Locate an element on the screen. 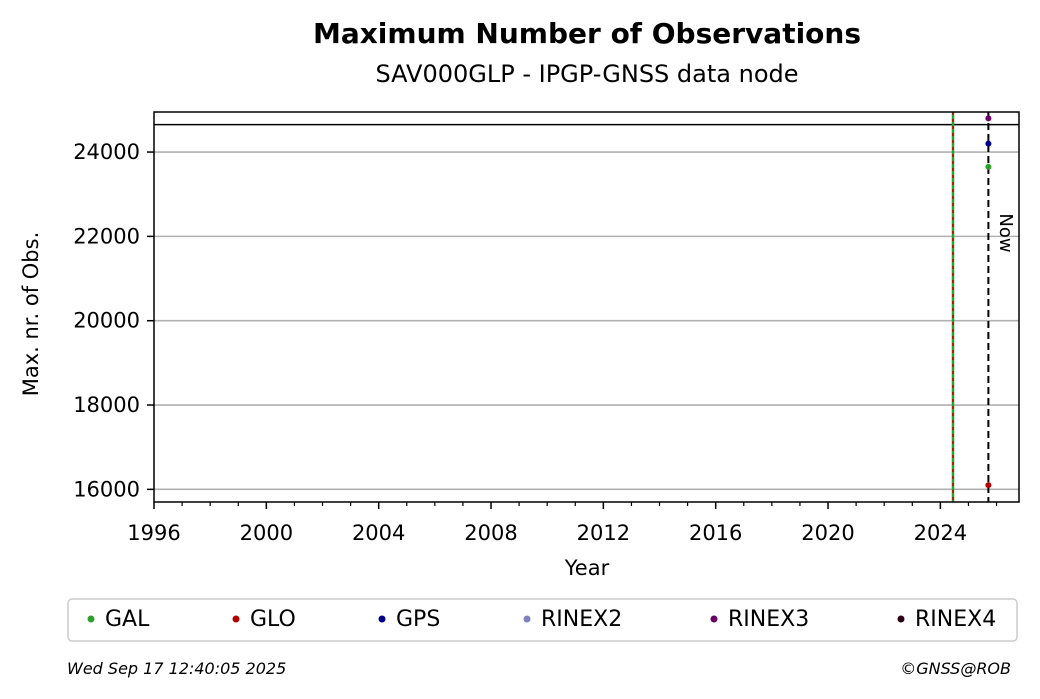 The image size is (1040, 699). y-tick-label: 24000 is located at coordinates (106, 152).